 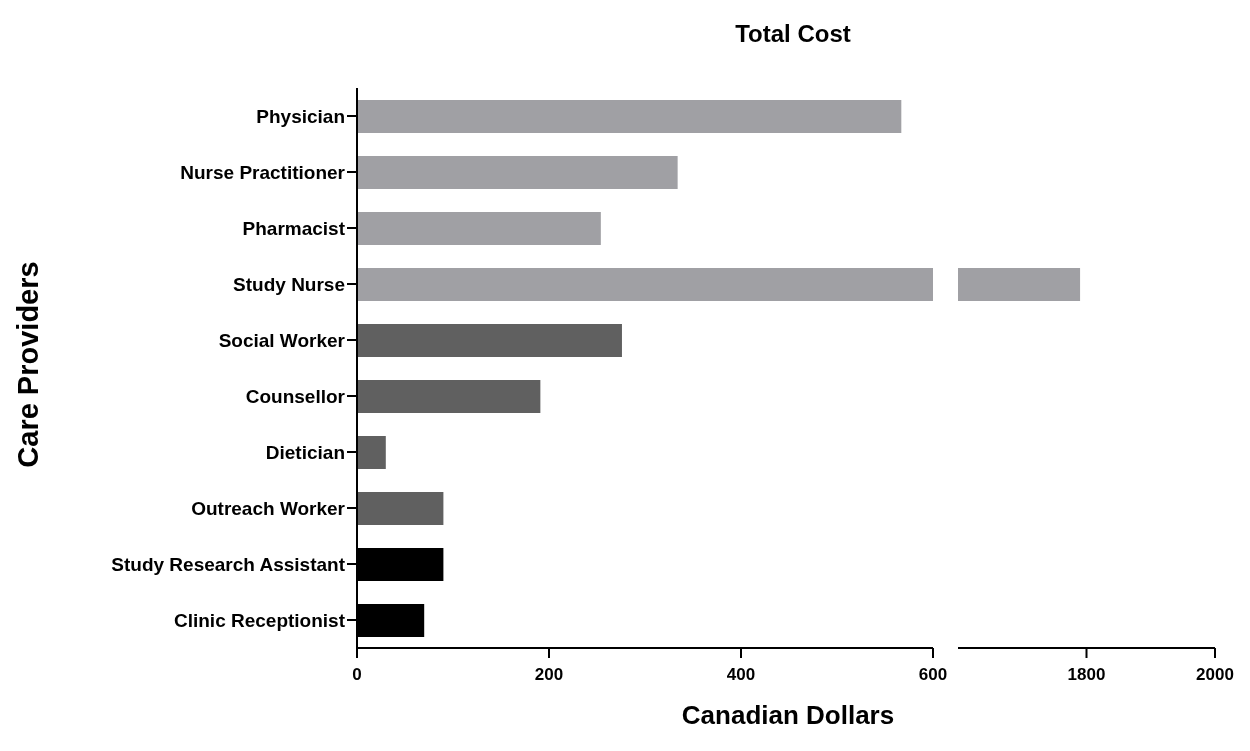 I want to click on chart-title: Total Cost, so click(x=793, y=34).